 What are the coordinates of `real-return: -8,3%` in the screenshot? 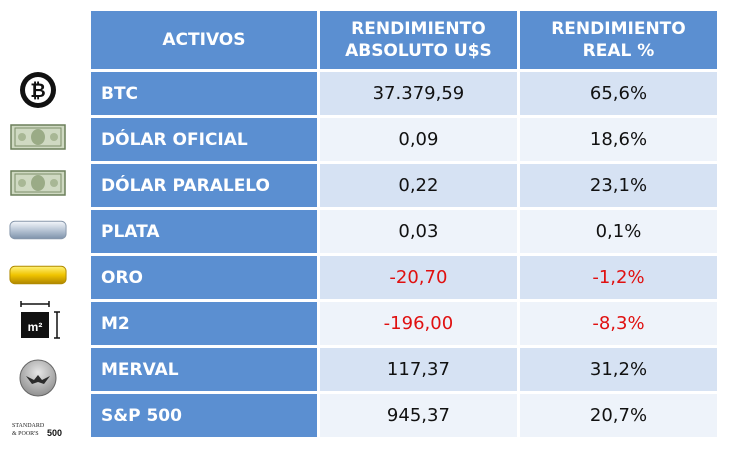 It's located at (618, 323).